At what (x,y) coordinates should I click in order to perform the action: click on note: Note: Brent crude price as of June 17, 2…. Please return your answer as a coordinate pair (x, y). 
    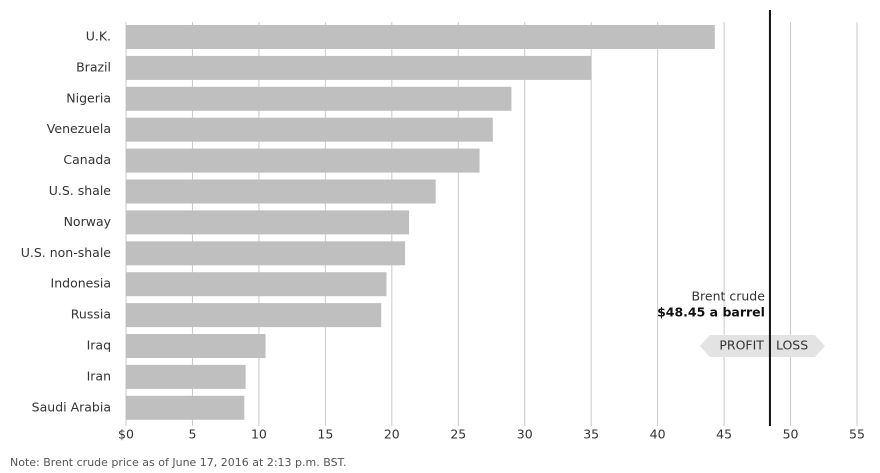
    Looking at the image, I should click on (178, 462).